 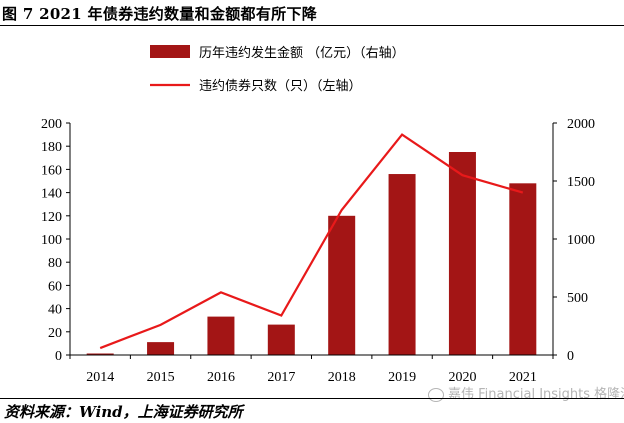 I want to click on source-note: 资料来源：Wind，上海证券研究所, so click(x=123, y=412).